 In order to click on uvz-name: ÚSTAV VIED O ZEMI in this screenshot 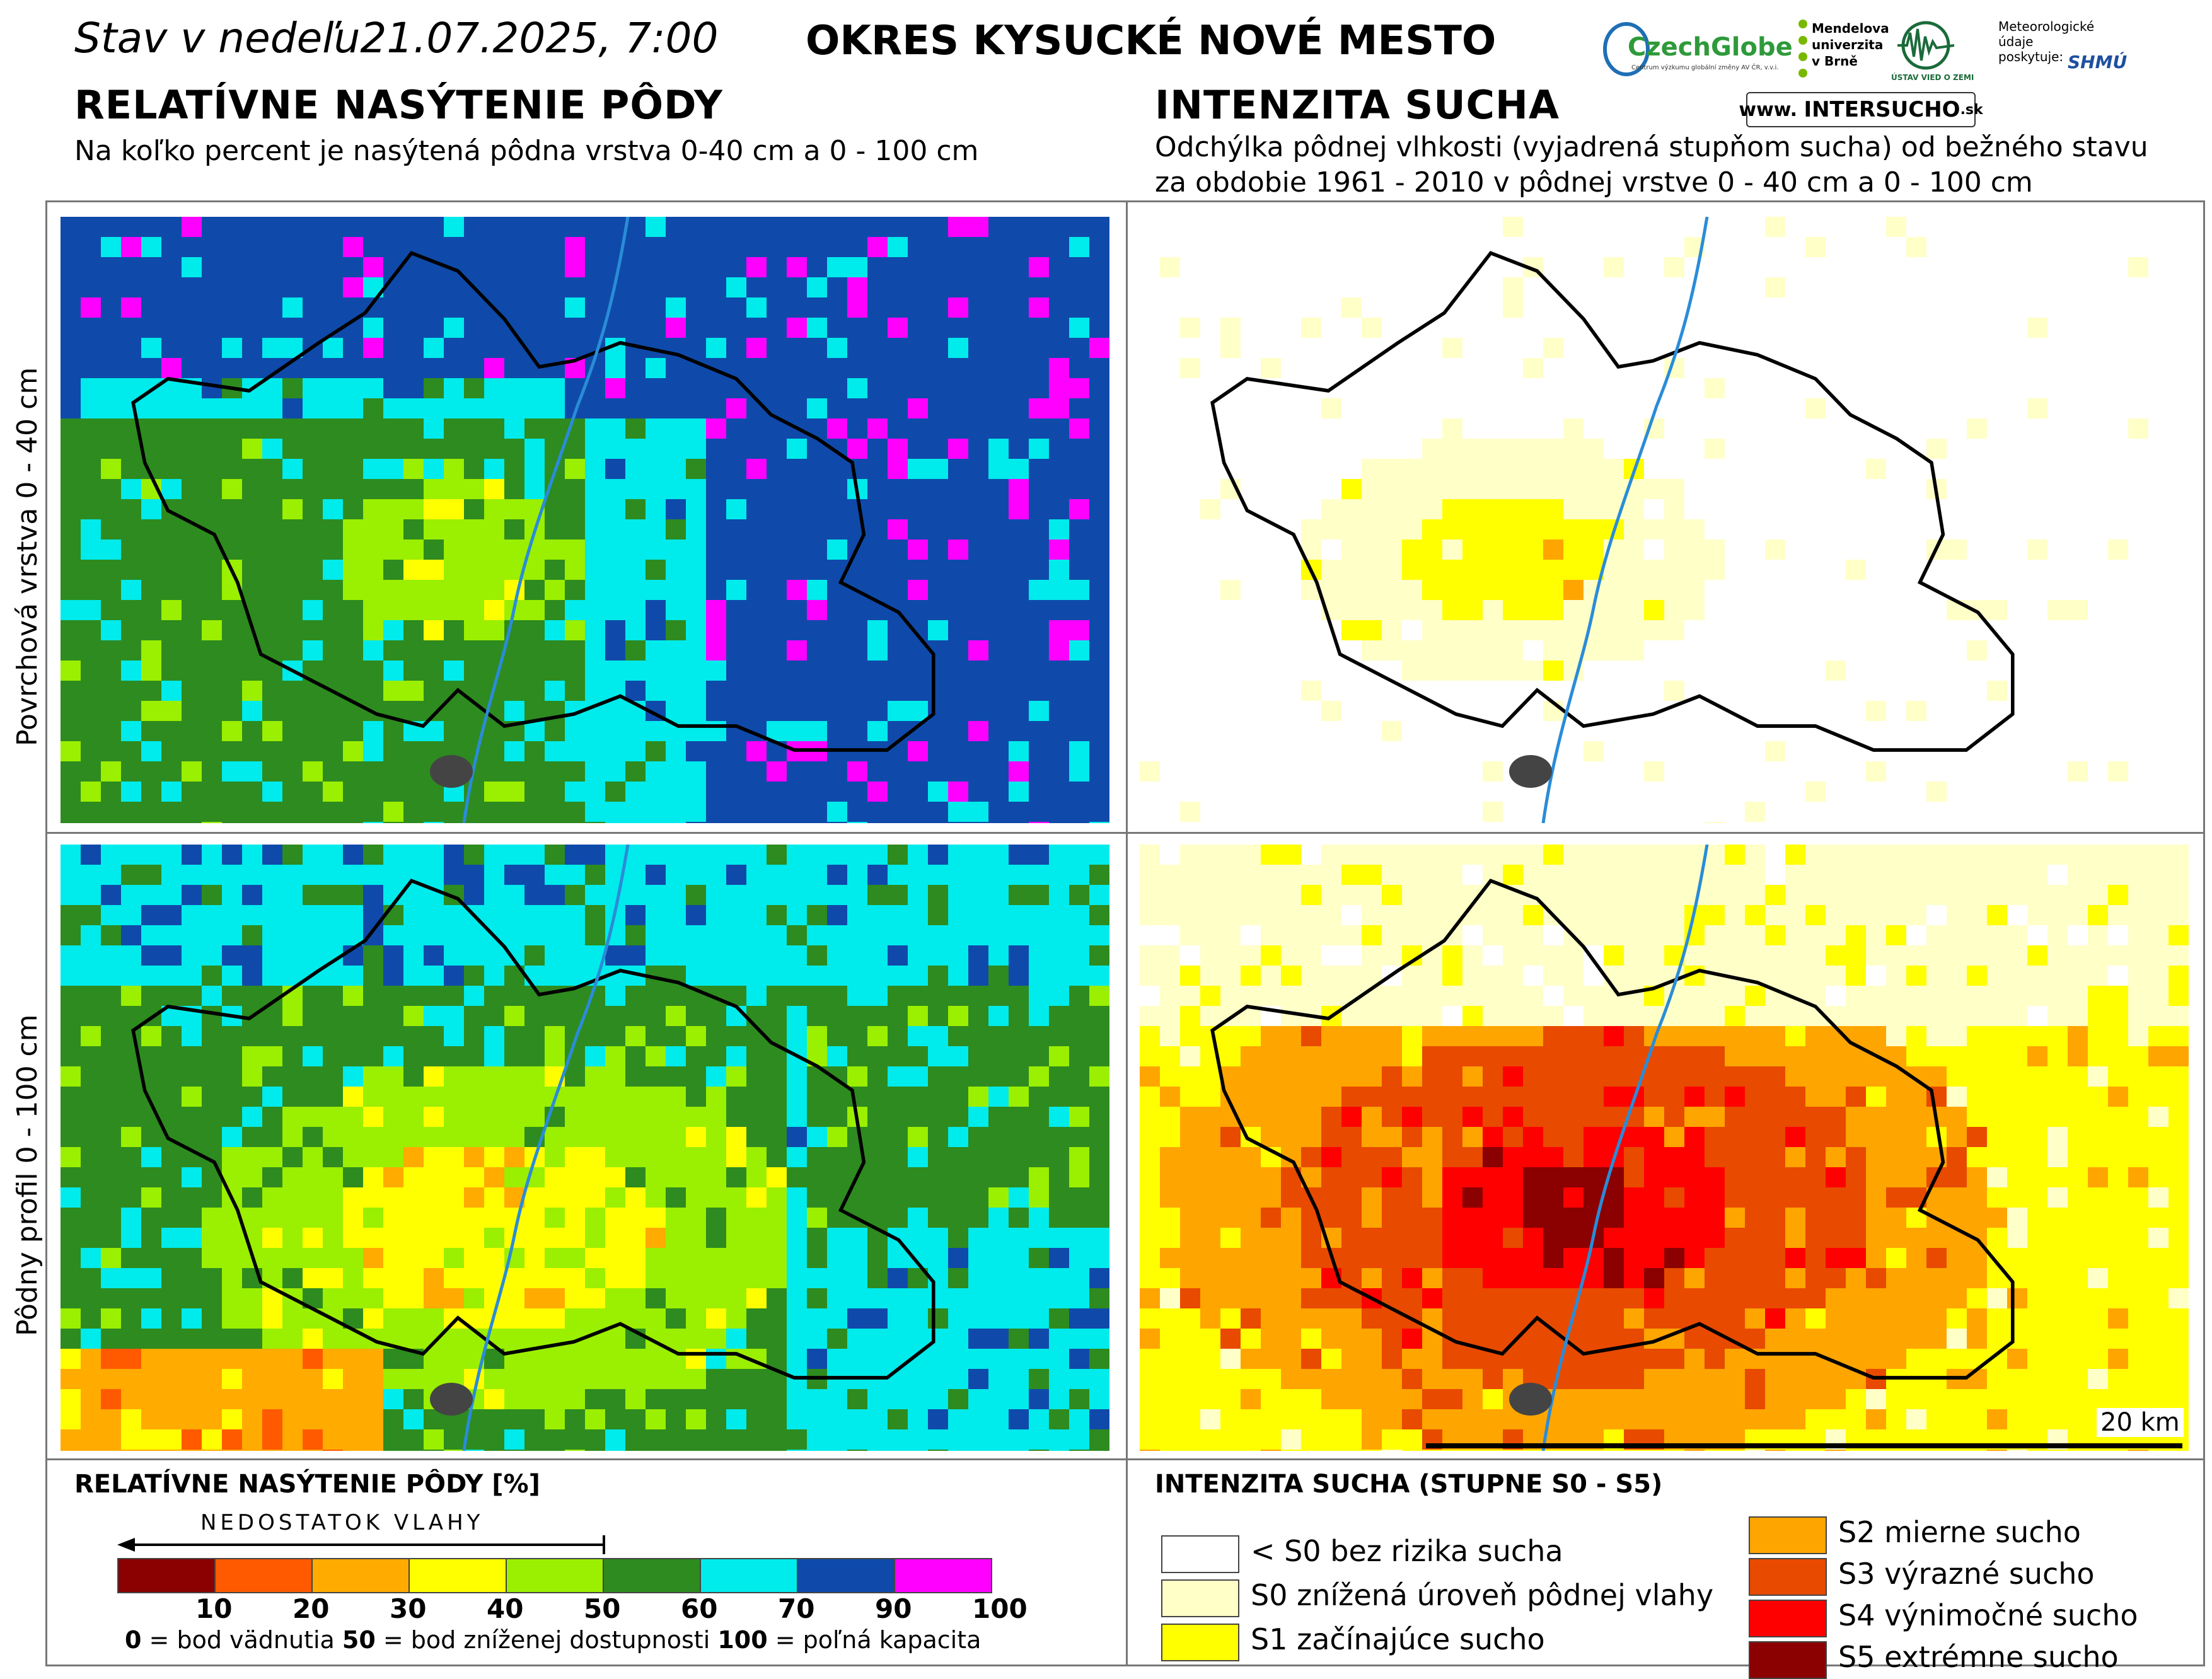, I will do `click(1932, 78)`.